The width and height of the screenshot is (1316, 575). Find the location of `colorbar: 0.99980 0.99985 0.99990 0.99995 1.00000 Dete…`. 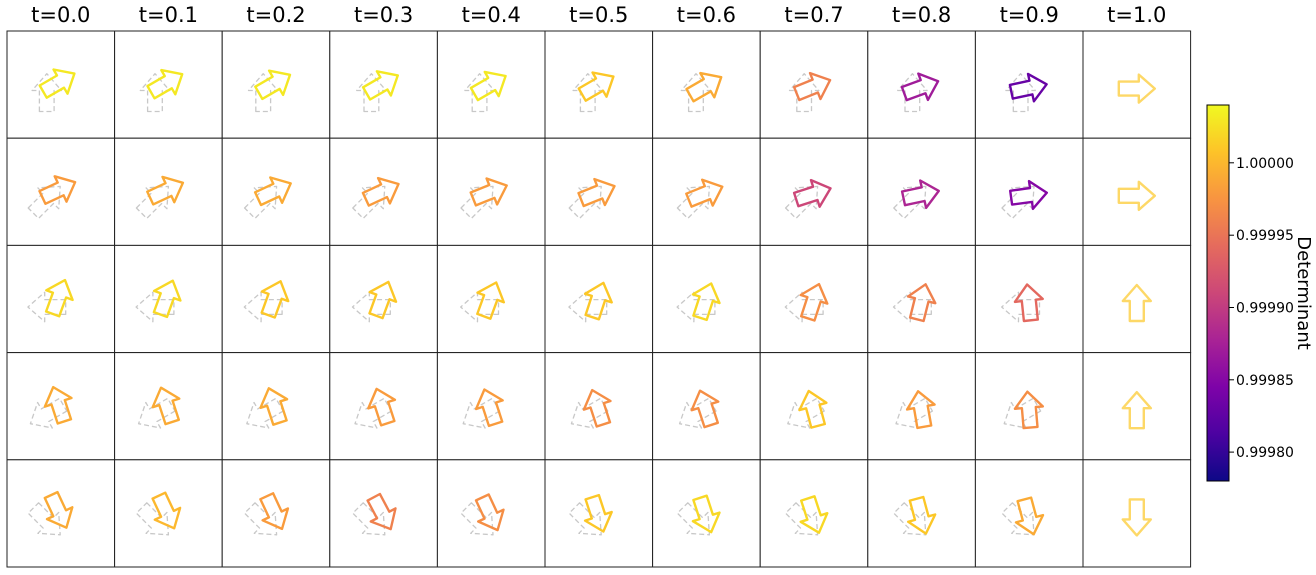

colorbar: 0.99980 0.99985 0.99990 0.99995 1.00000 Dete… is located at coordinates (1260, 293).